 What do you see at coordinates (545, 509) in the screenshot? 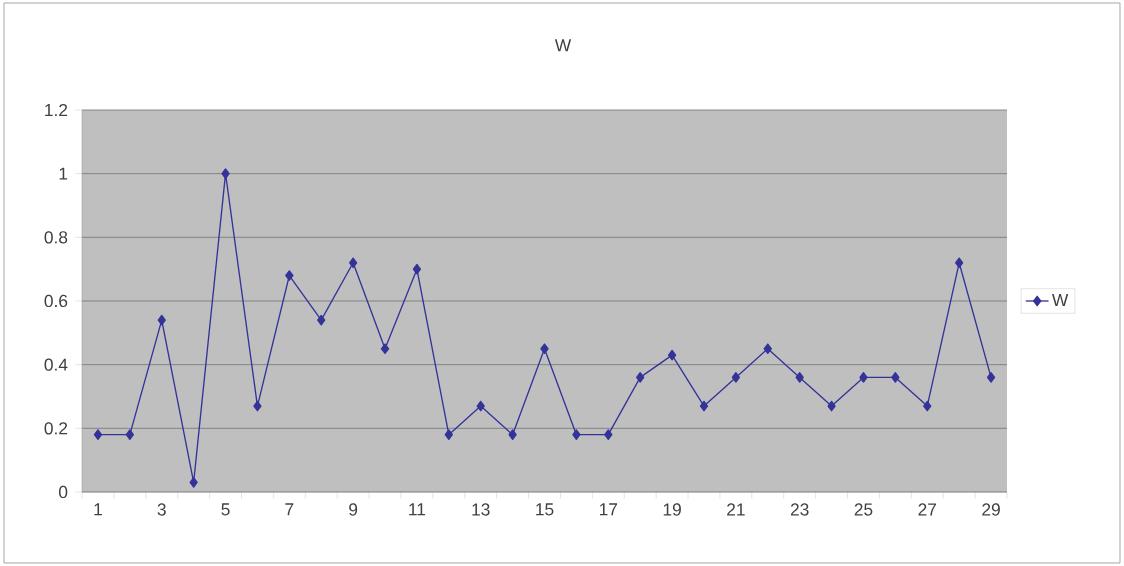
I see `x-tick-label: 15` at bounding box center [545, 509].